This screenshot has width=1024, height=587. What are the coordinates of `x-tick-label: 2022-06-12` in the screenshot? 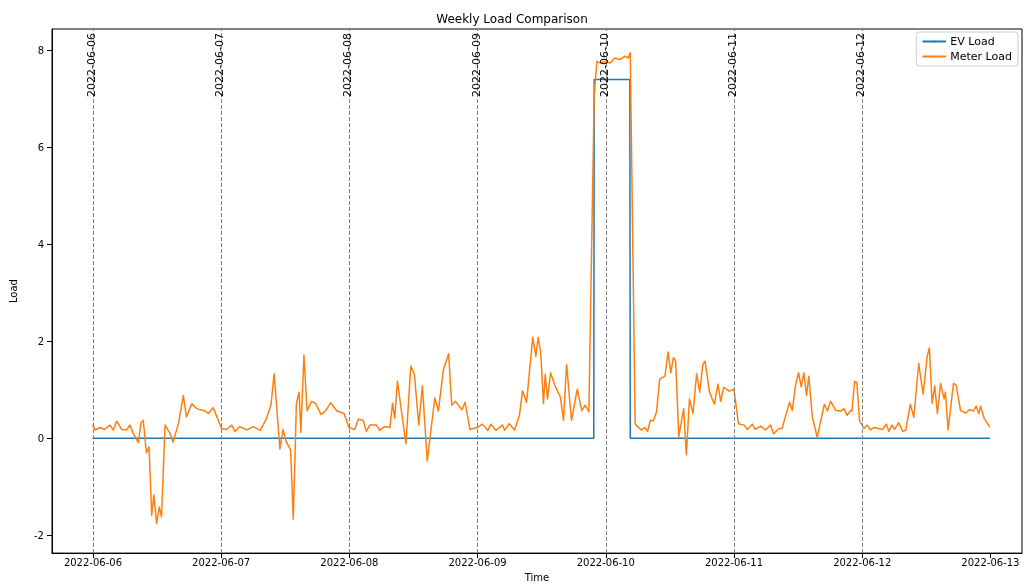 It's located at (862, 562).